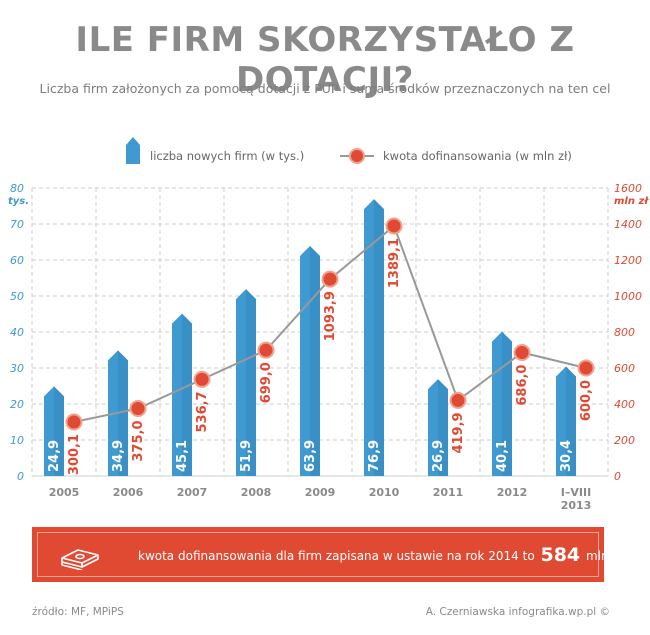 The image size is (650, 635). What do you see at coordinates (330, 316) in the screenshot?
I see `line-value-label: 1093,9` at bounding box center [330, 316].